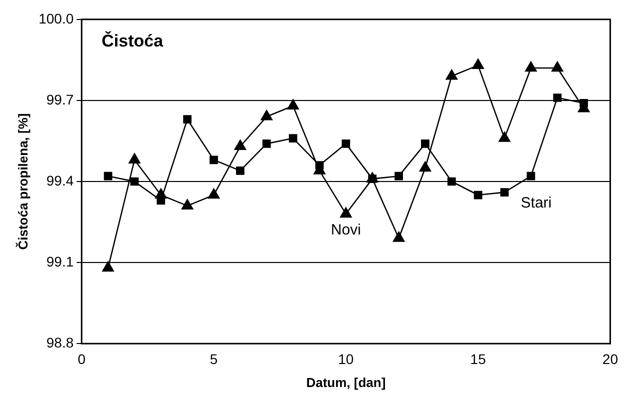 This screenshot has width=629, height=407. Describe the element at coordinates (56, 18) in the screenshot. I see `y-tick-label: 100.0` at that location.